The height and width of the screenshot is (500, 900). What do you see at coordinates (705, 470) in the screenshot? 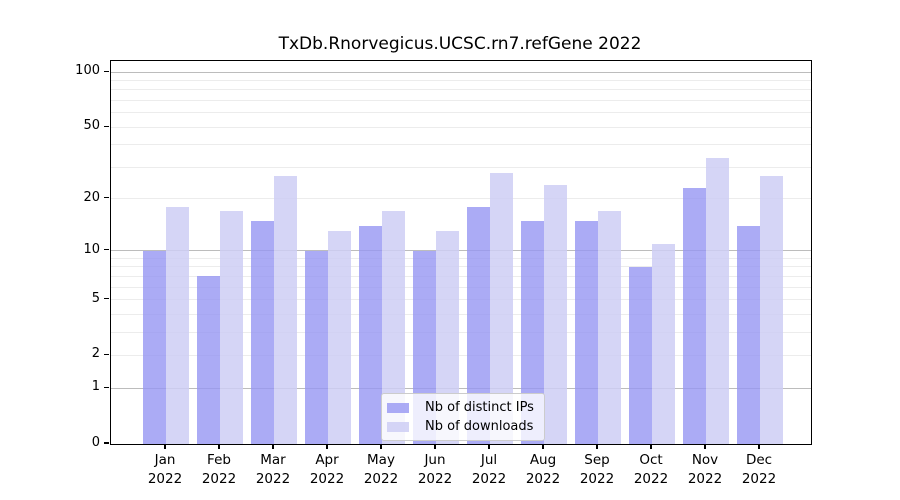
I see `x-axis-tick-label: Nov 2022` at bounding box center [705, 470].